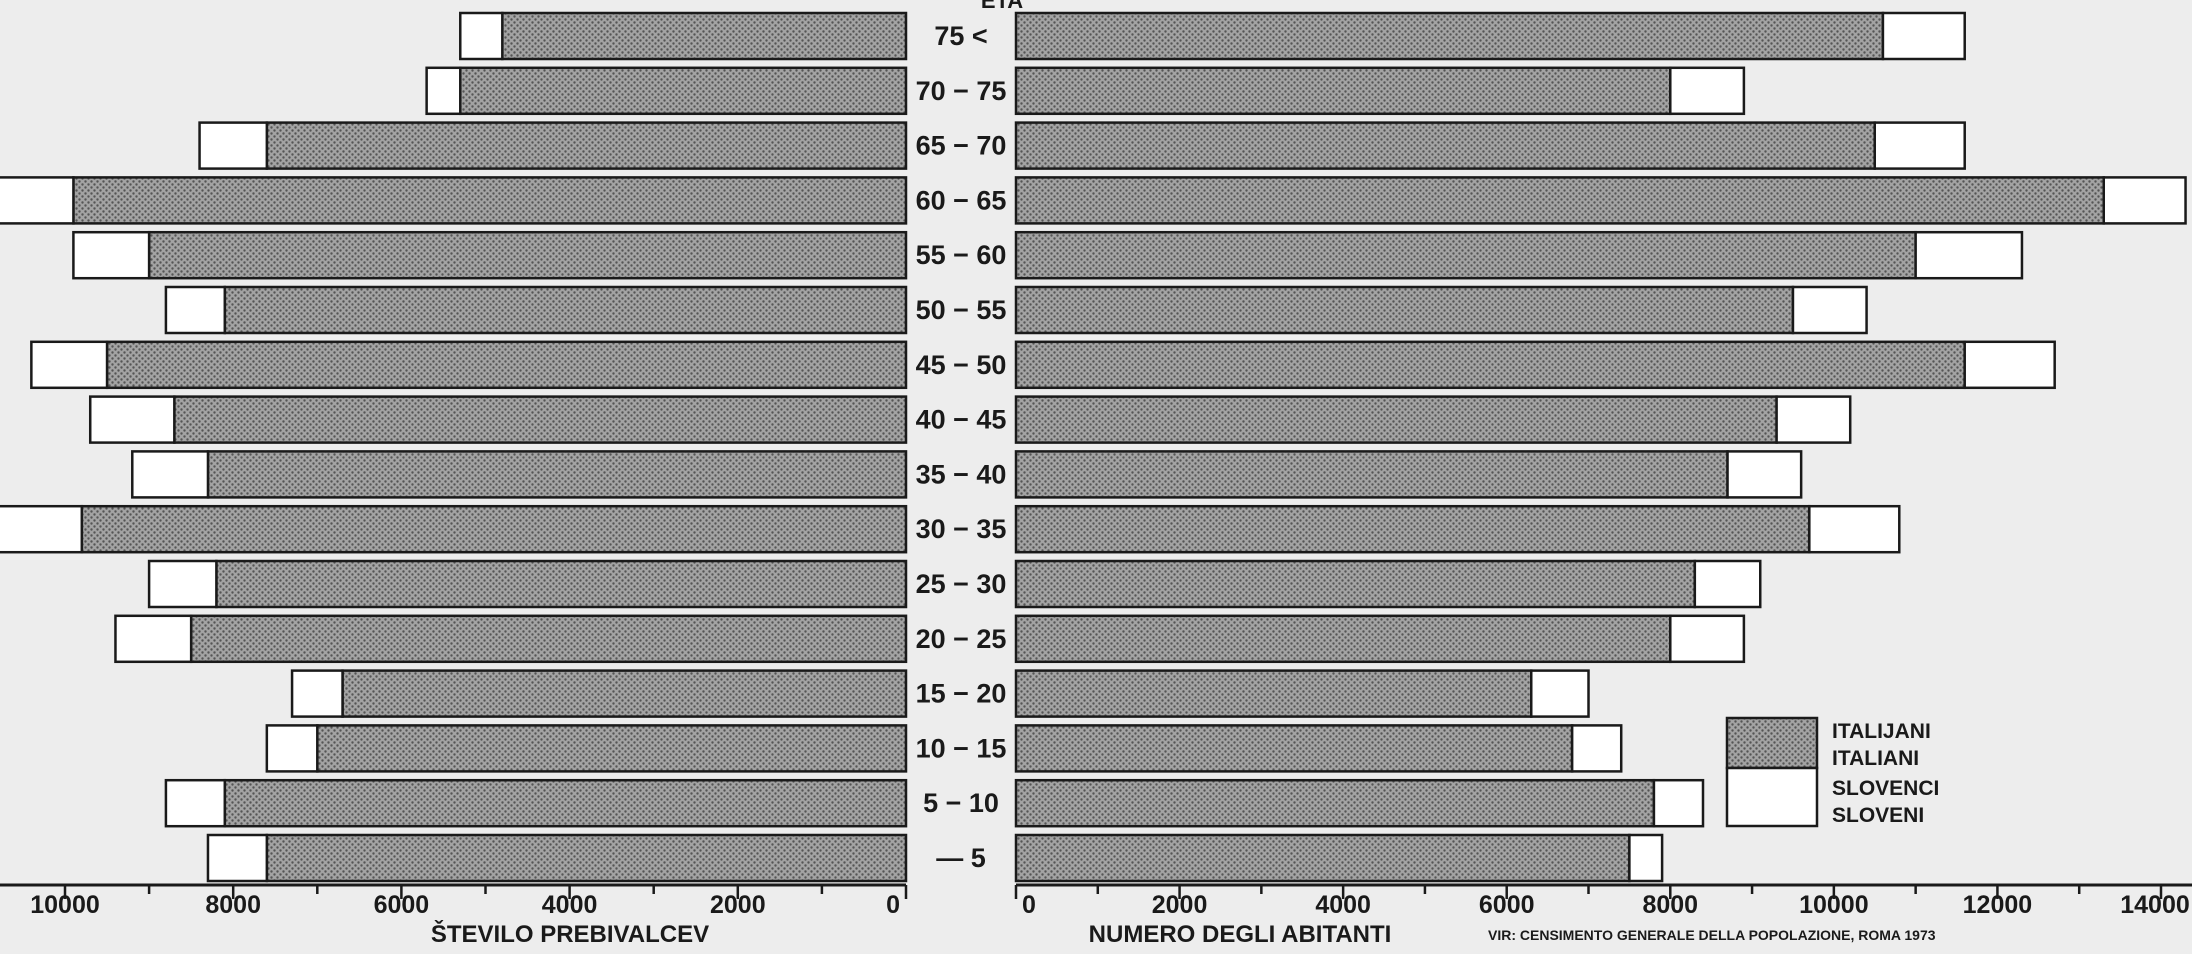 The width and height of the screenshot is (2192, 954). Describe the element at coordinates (1832, 772) in the screenshot. I see `legend: ITALIJANI ITALIANI SLOVENCI SLOVENI` at that location.